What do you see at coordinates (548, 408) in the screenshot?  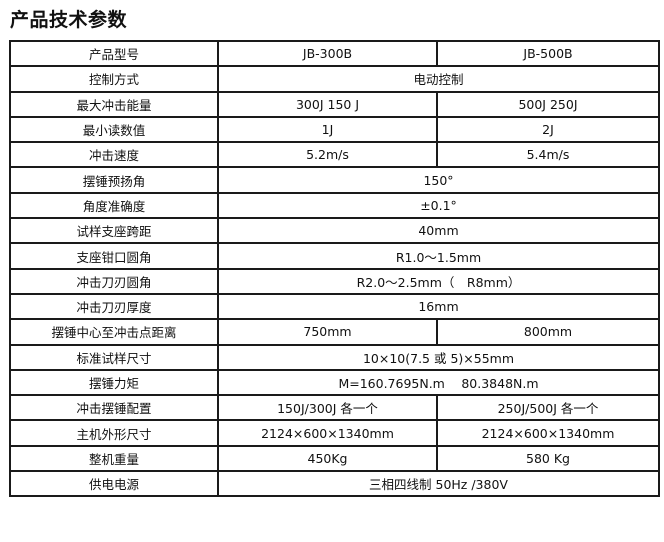 I see `param-value: 250J/500J 各一个` at bounding box center [548, 408].